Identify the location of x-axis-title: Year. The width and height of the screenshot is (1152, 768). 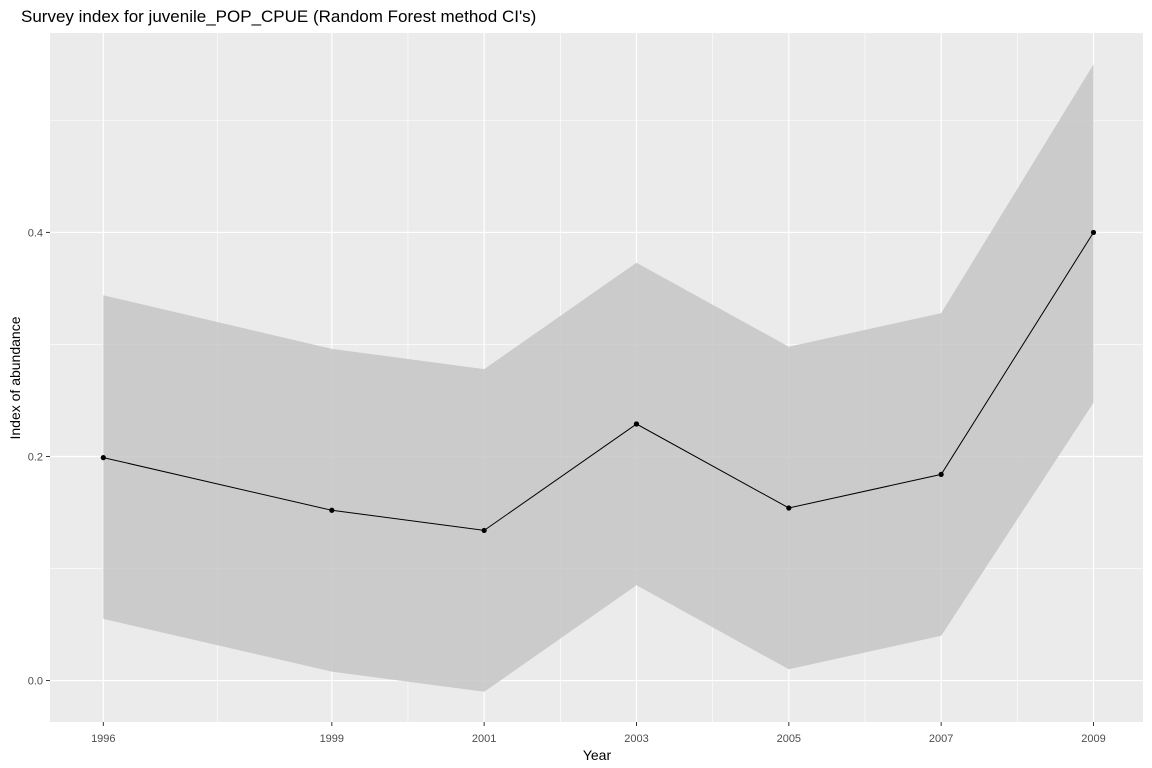
(597, 755).